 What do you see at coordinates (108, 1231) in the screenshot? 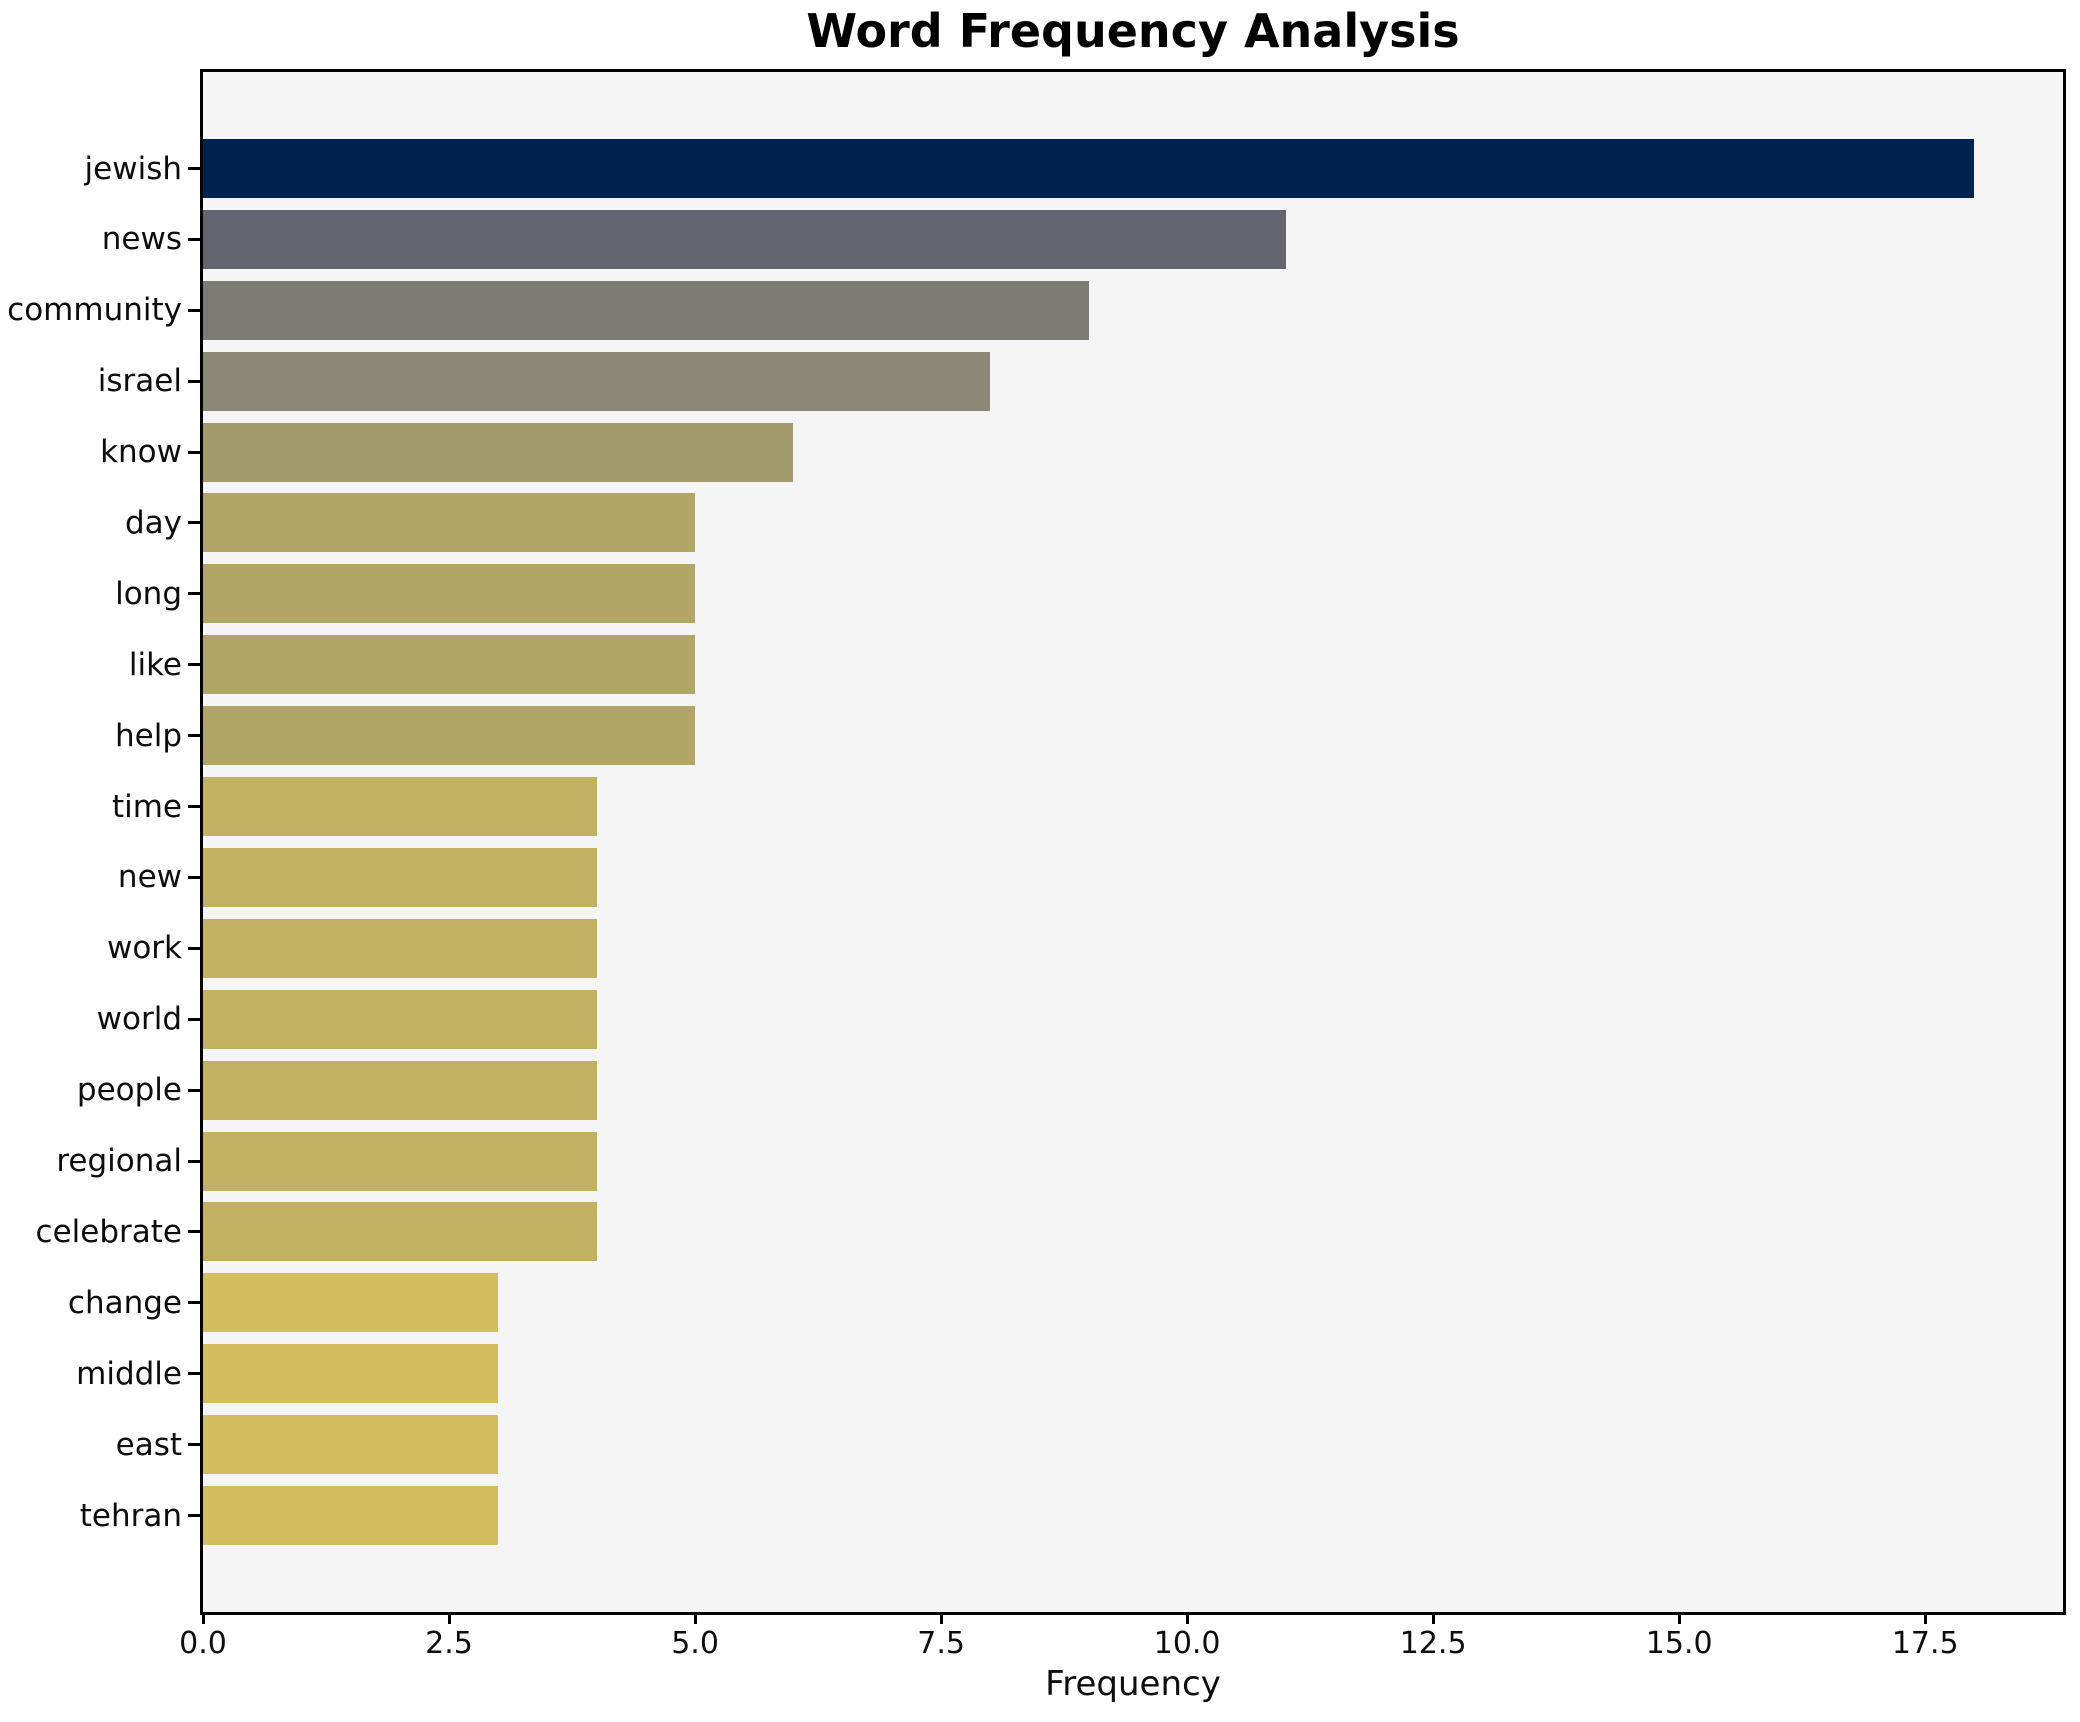
I see `y-tick-label-celebrate: celebrate` at bounding box center [108, 1231].